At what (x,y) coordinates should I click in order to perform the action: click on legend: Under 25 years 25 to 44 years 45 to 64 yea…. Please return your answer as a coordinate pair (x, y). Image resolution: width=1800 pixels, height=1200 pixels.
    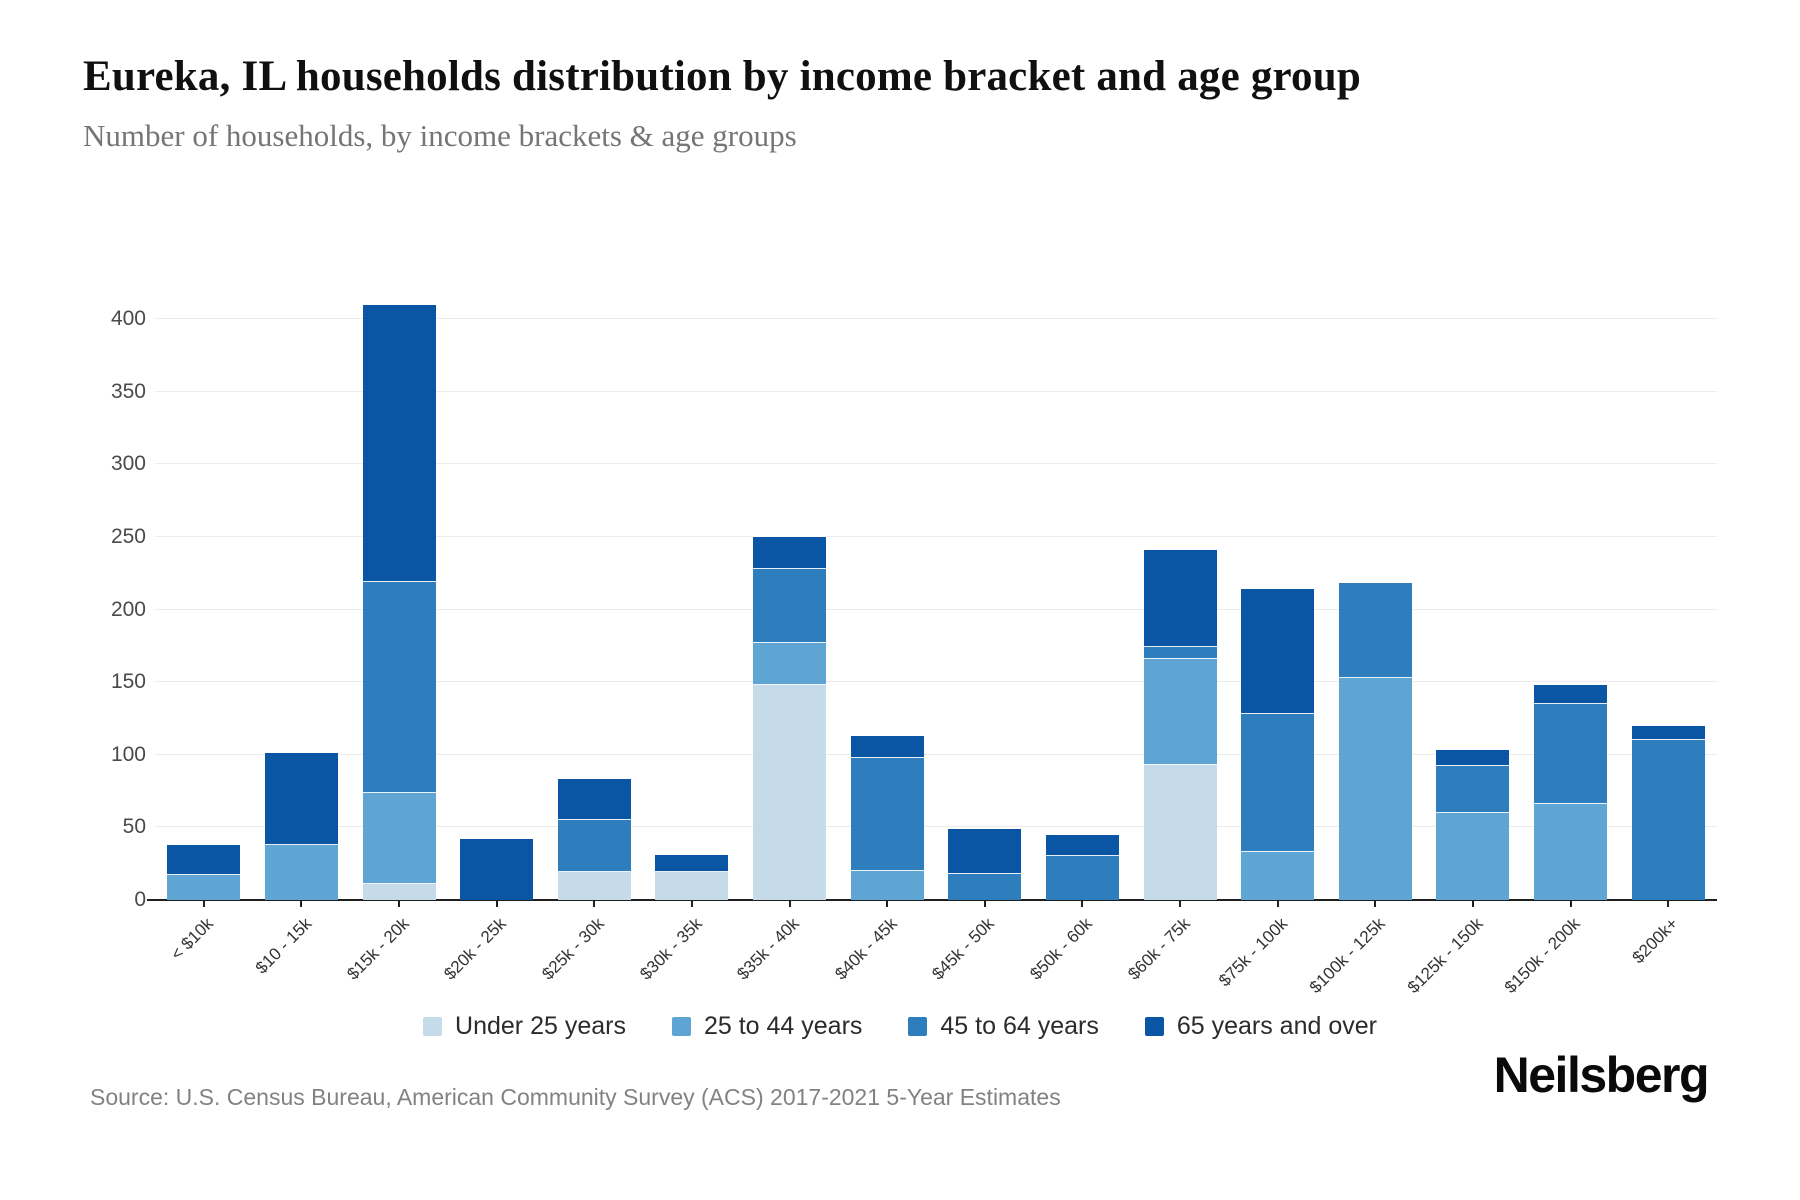
    Looking at the image, I should click on (900, 1026).